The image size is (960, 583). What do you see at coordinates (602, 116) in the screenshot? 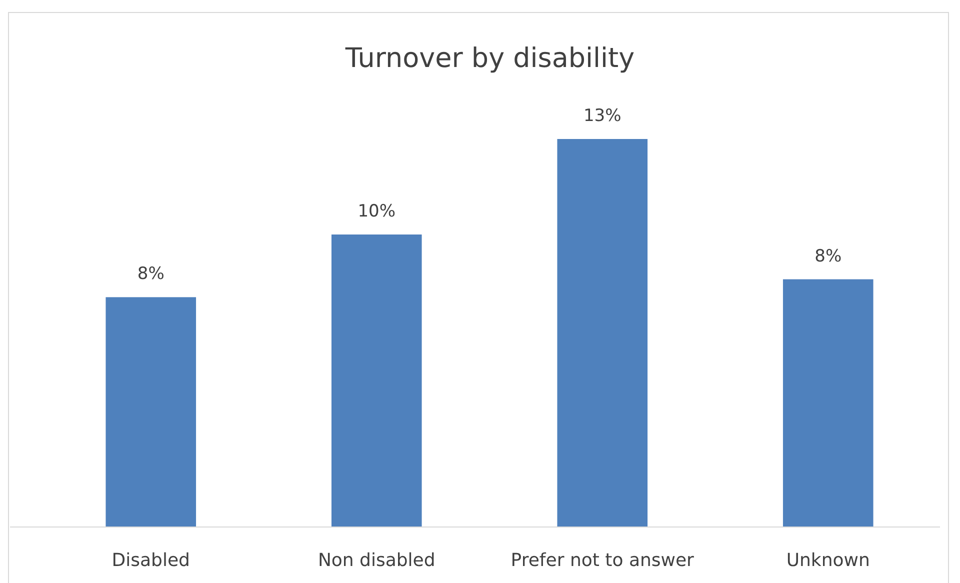
I see `data-label: 13%` at bounding box center [602, 116].